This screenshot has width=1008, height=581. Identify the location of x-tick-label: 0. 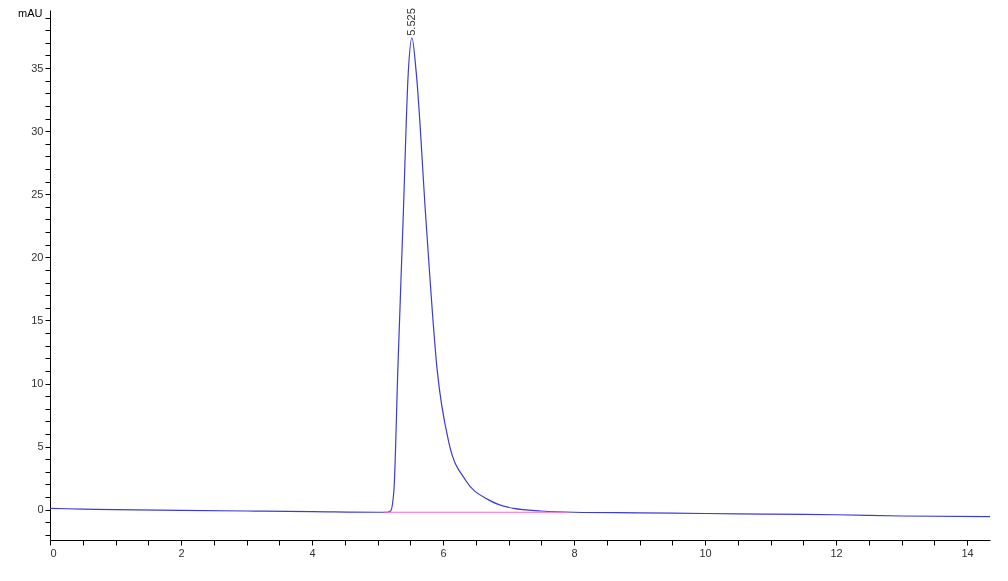
(53, 552).